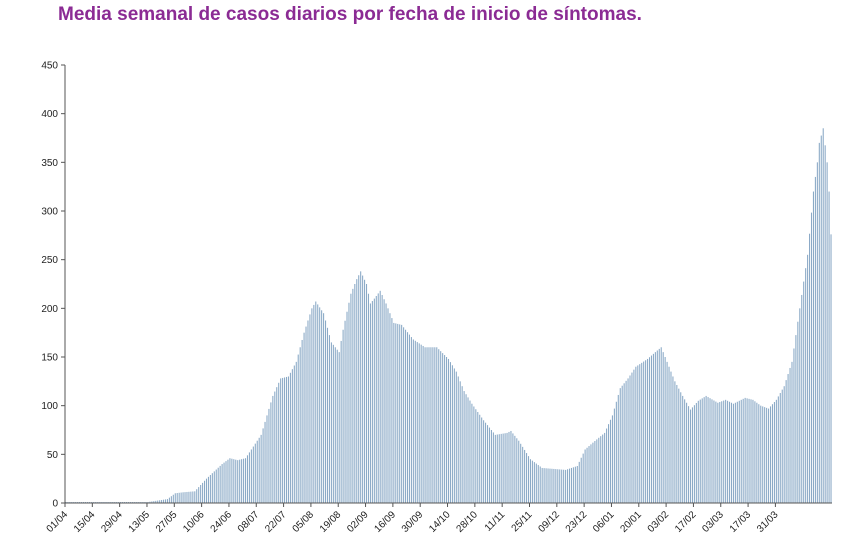  I want to click on y-tick-label: 0, so click(55, 504).